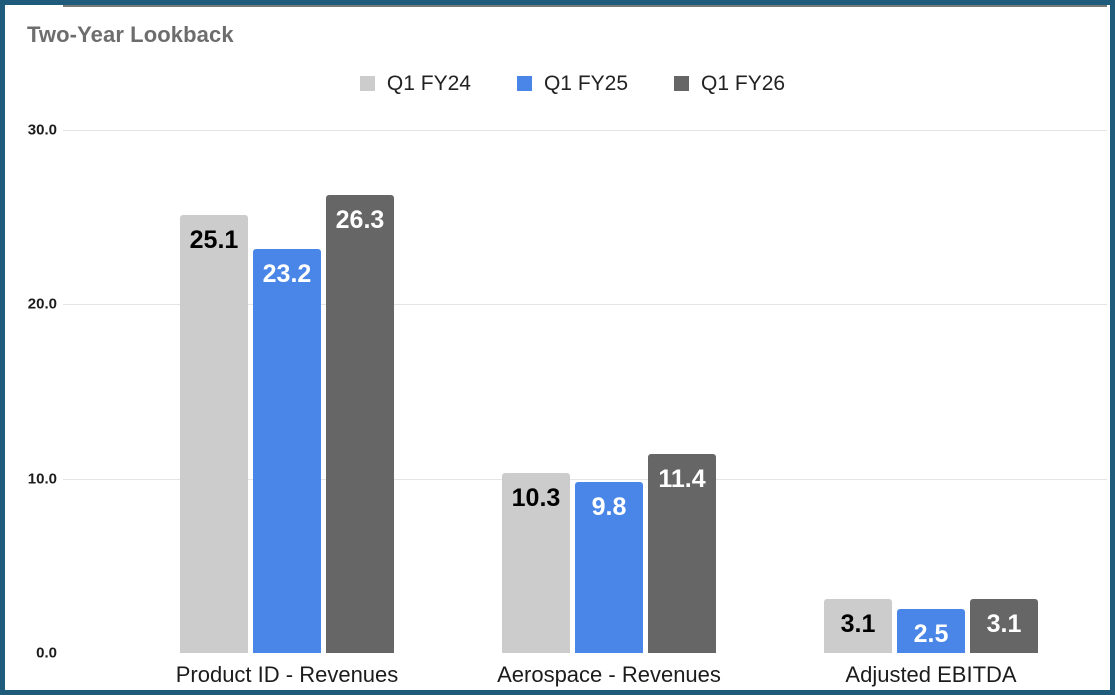 This screenshot has width=1115, height=695. What do you see at coordinates (130, 34) in the screenshot?
I see `chart-title: Two-Year Lookback` at bounding box center [130, 34].